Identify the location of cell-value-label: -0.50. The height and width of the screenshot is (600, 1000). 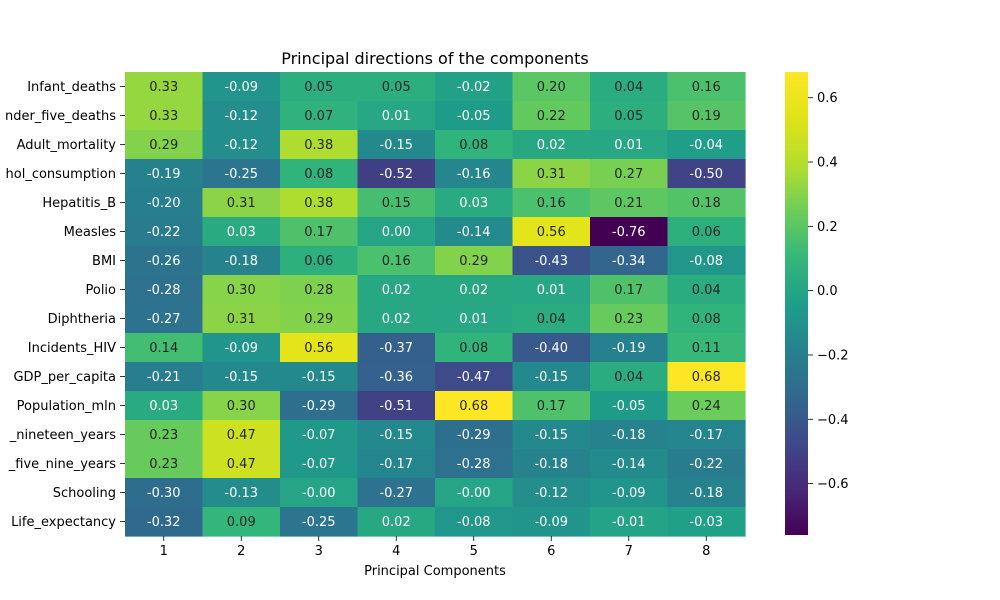
(706, 174).